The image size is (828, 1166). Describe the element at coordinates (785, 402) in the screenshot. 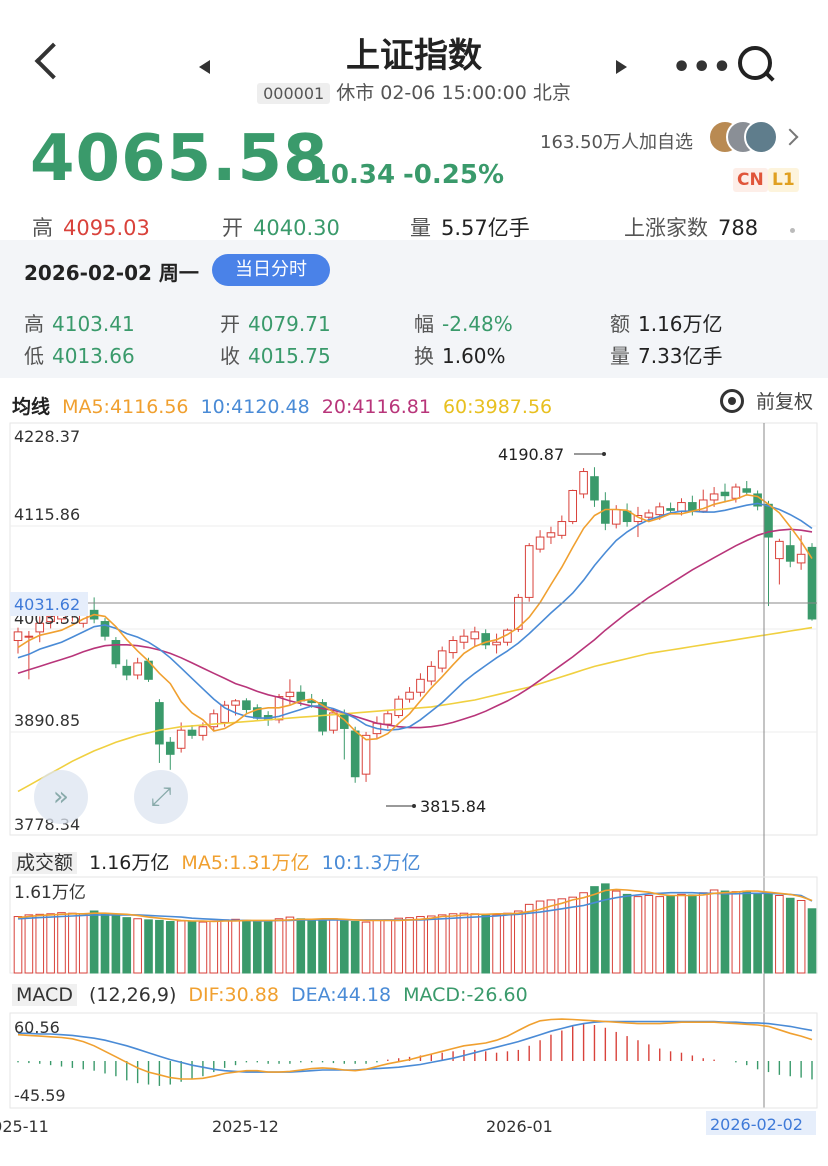

I see `adjust-label: 前复权` at that location.